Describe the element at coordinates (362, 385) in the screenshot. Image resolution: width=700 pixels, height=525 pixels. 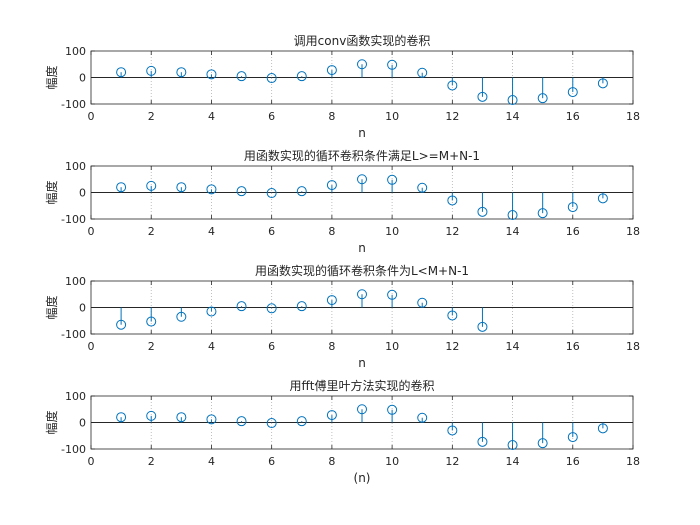
I see `chart-title: 用fft傅里叶方法实现的卷积` at that location.